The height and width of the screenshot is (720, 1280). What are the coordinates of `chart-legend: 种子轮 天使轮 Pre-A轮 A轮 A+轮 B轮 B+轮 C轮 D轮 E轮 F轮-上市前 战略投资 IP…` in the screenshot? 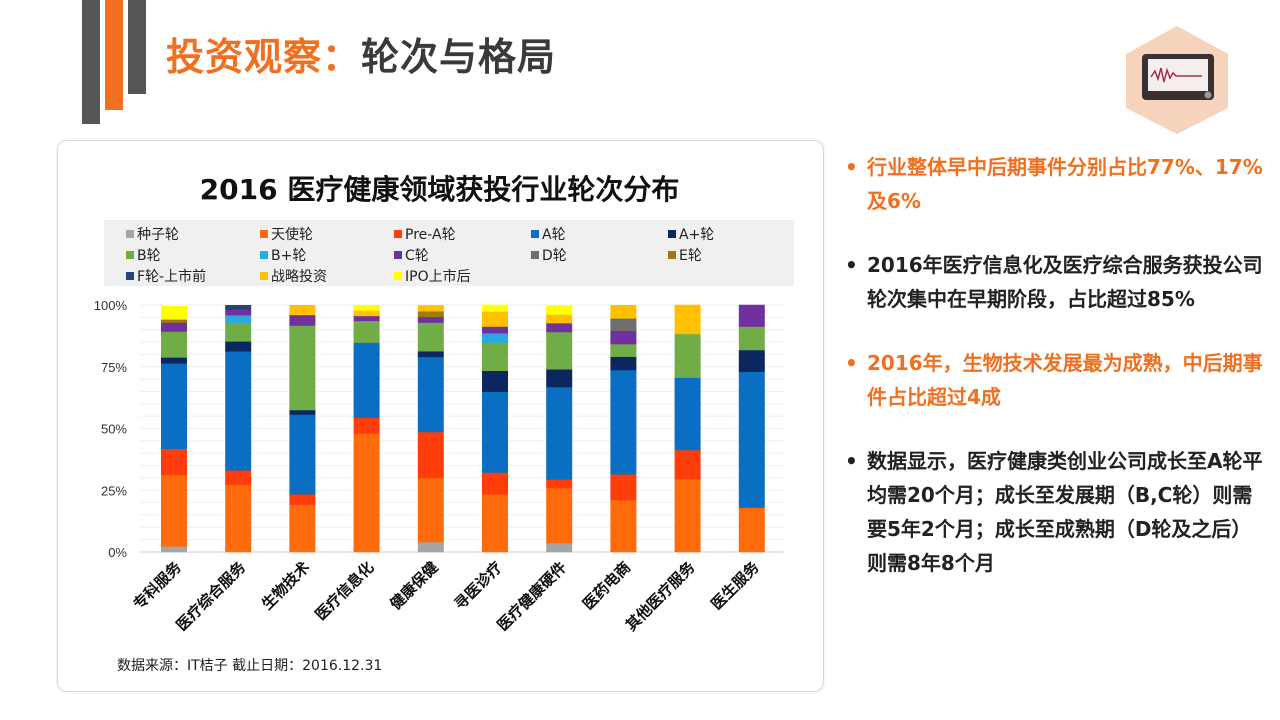 It's located at (449, 253).